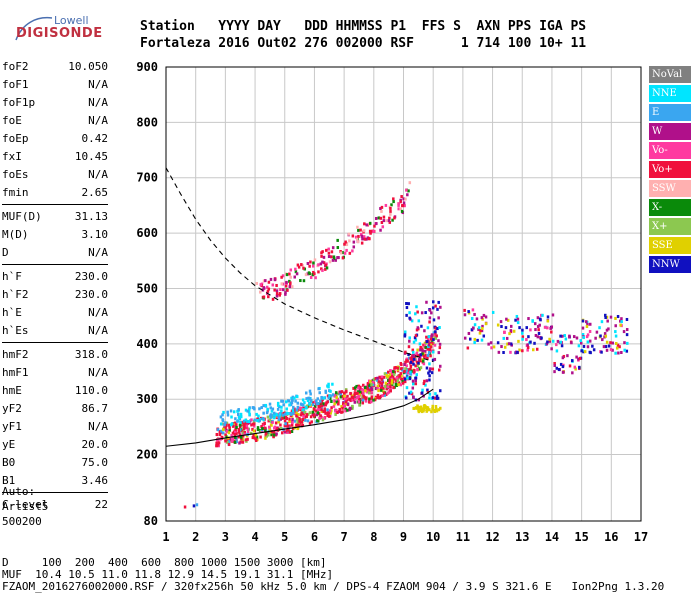 The image size is (700, 600). Describe the element at coordinates (55, 253) in the screenshot. I see `param-row: D N/A` at that location.